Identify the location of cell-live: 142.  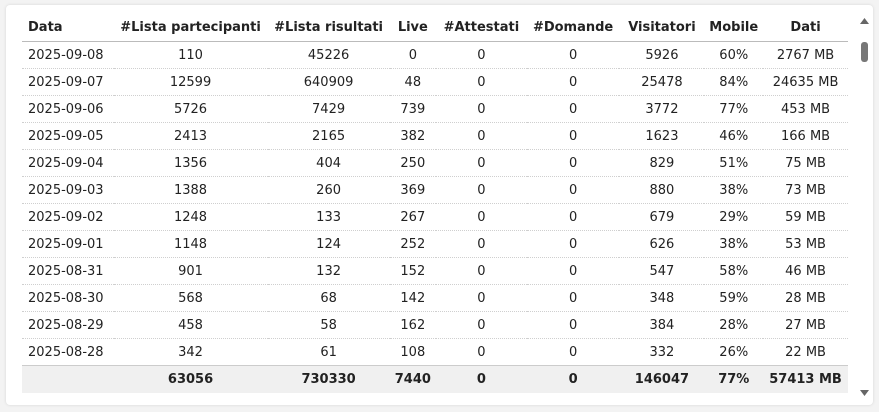
(413, 298).